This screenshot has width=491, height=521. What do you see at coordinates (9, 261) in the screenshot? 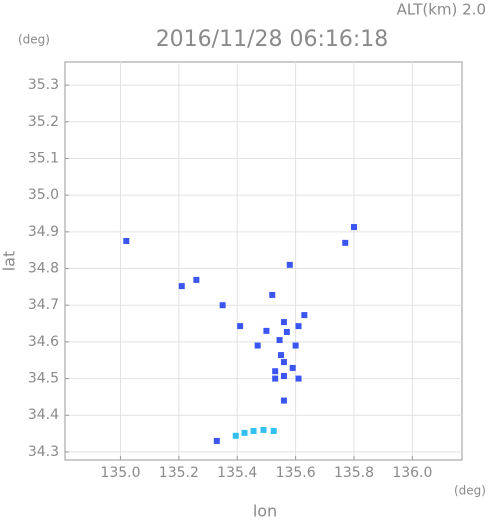
I see `y-axis-label: lat` at bounding box center [9, 261].